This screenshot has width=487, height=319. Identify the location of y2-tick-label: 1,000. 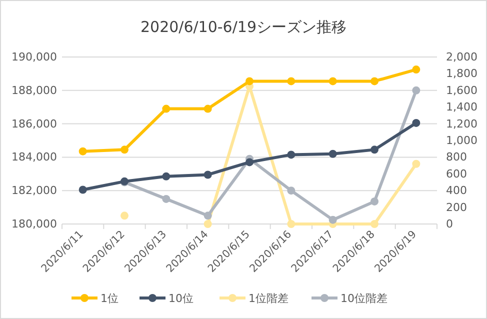
(462, 141).